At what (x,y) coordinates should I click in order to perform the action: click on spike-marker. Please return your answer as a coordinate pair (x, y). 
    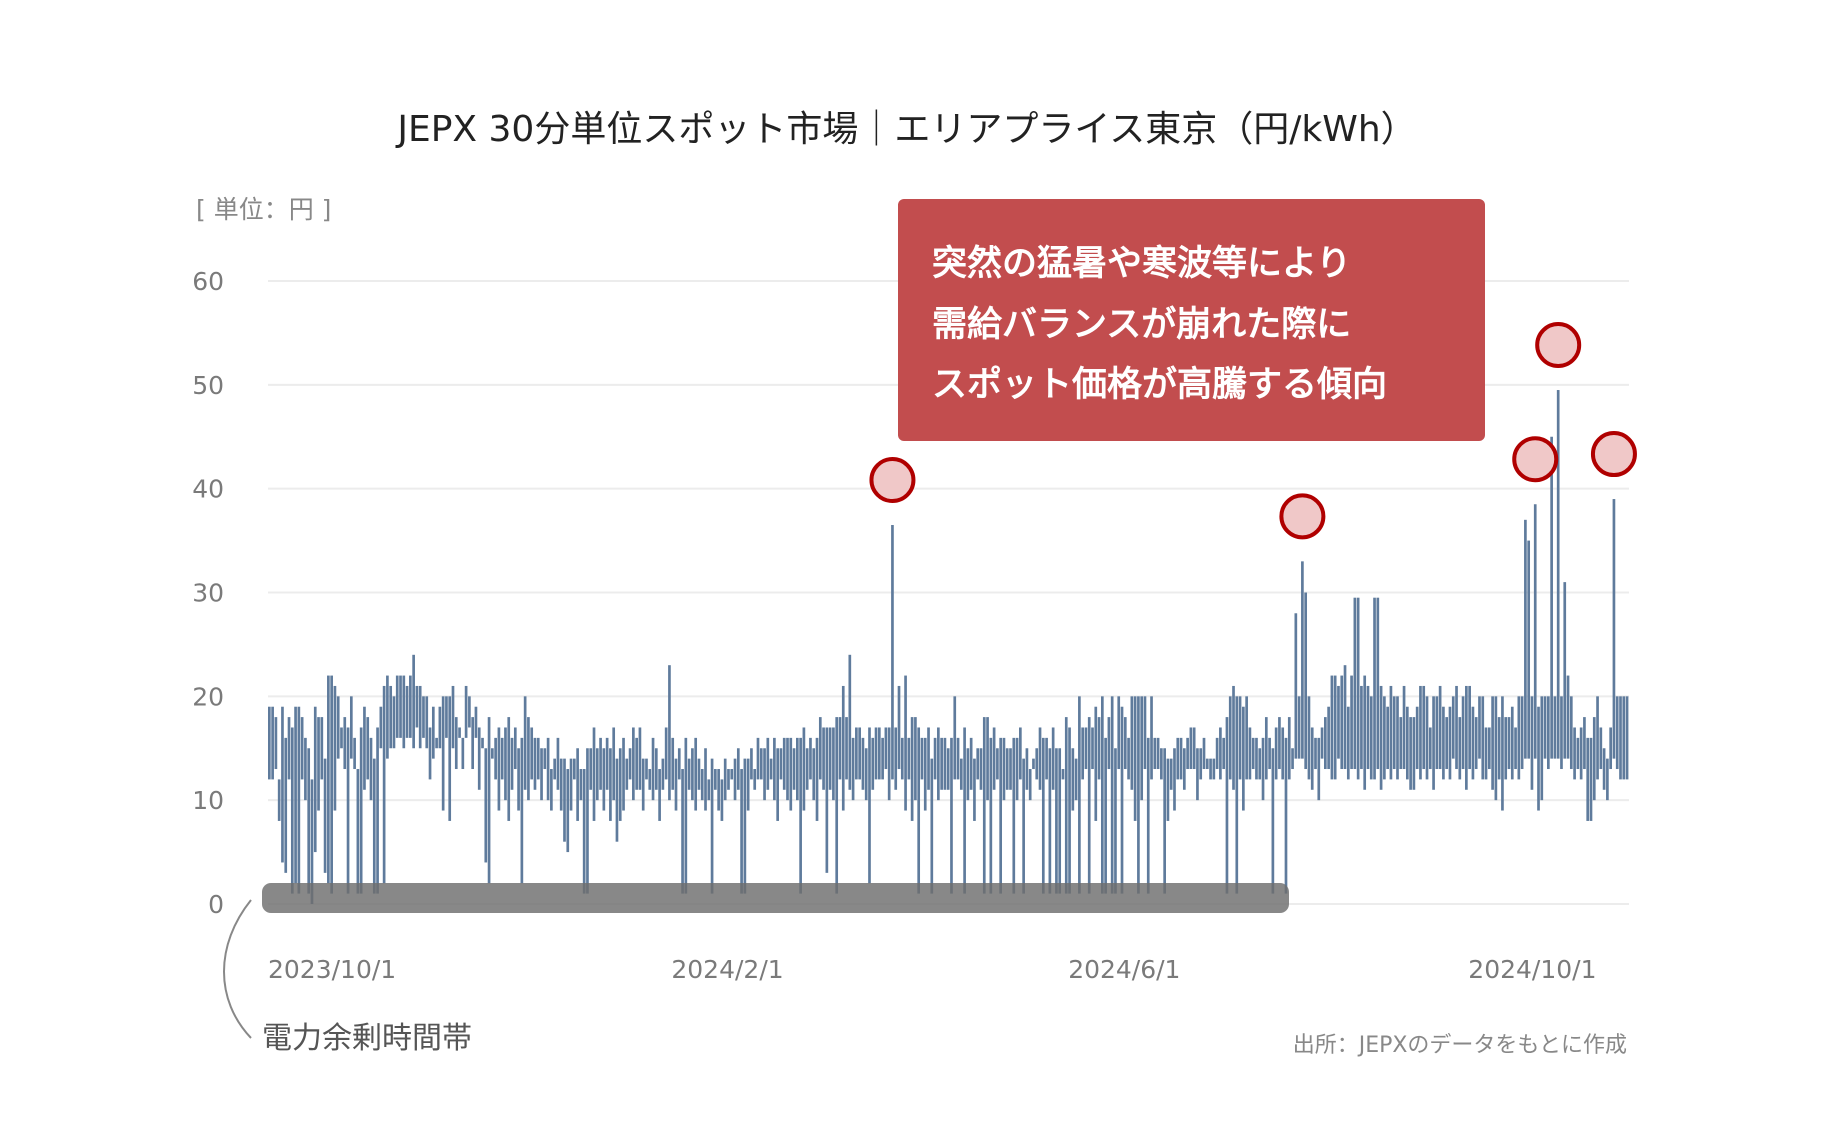
    Looking at the image, I should click on (1535, 459).